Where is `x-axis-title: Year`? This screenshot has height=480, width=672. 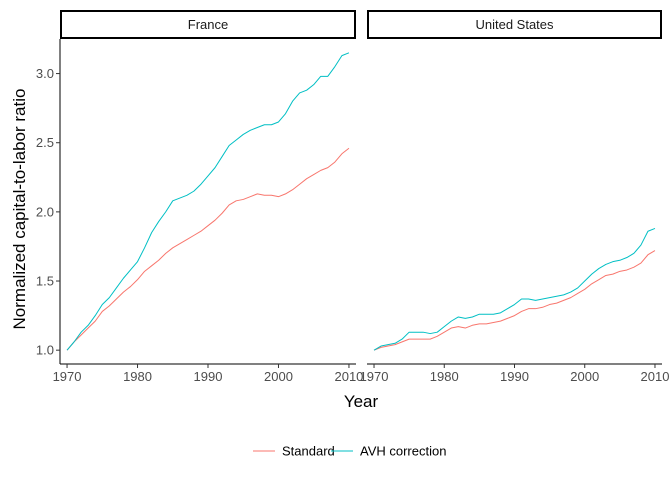 x-axis-title: Year is located at coordinates (361, 401).